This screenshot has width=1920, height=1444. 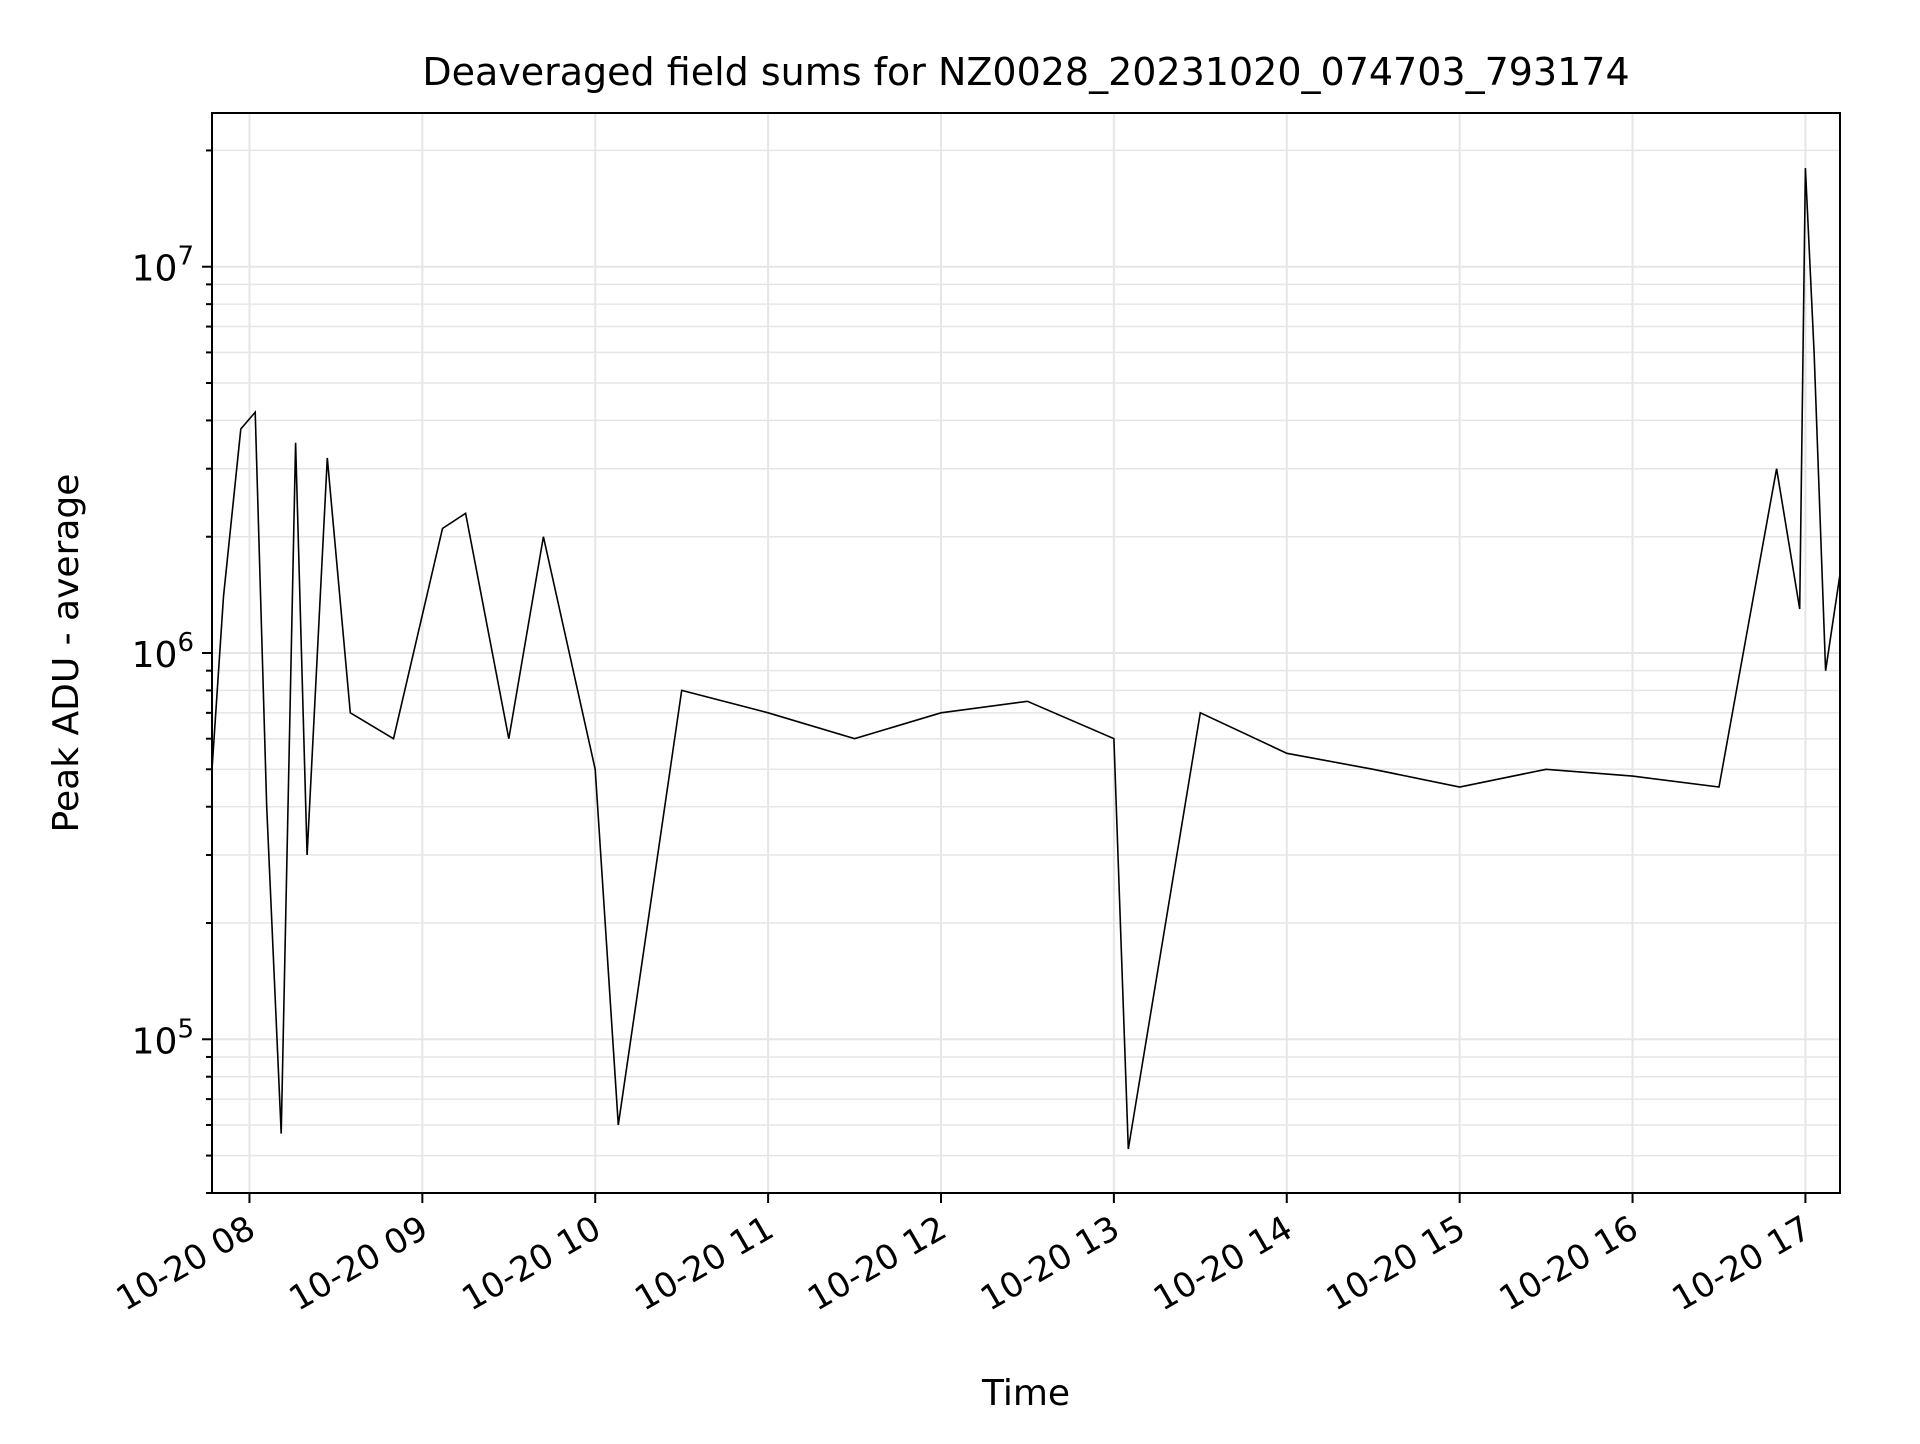 I want to click on y-tick-label: 10⁷, so click(x=163, y=266).